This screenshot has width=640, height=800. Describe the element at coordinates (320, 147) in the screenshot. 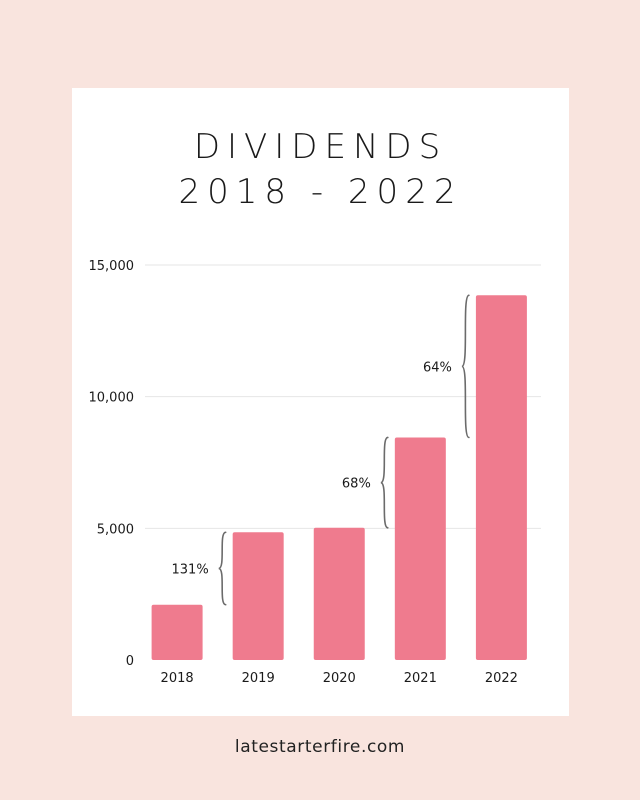

I see `chart-title-line-1: DIVIDENDS` at that location.